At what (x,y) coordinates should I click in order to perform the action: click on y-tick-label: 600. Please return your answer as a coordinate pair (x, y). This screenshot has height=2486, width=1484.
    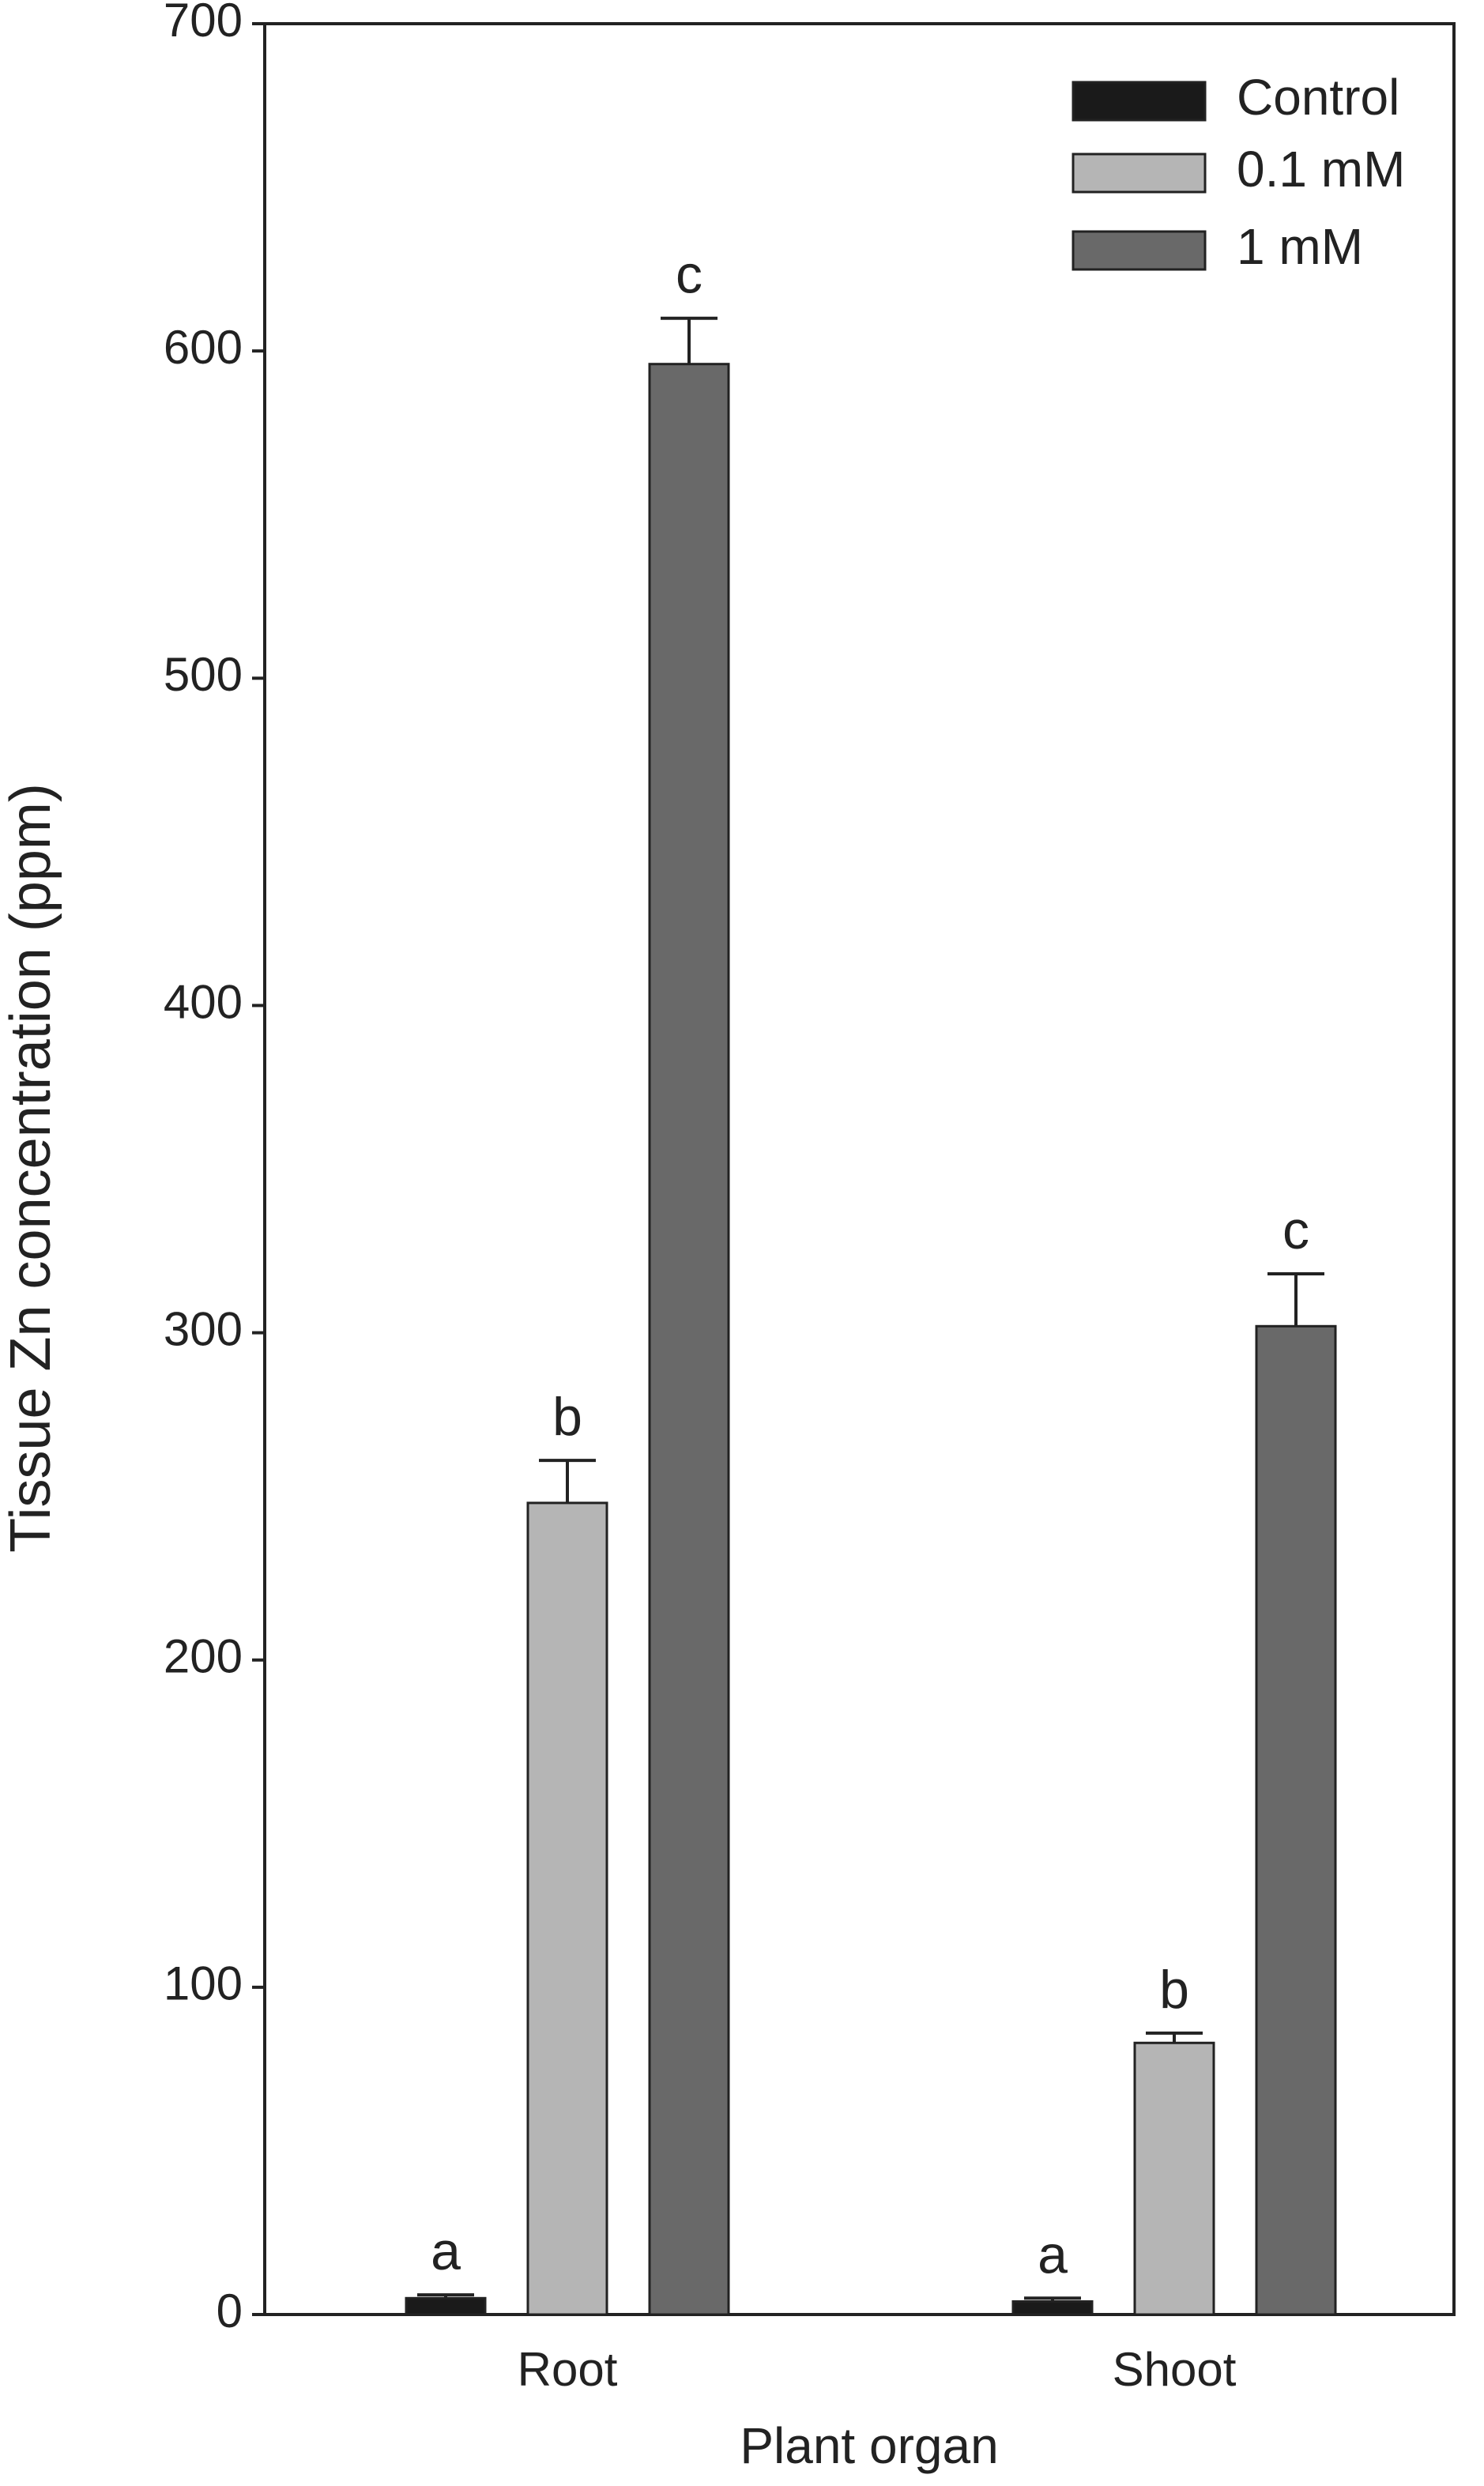
    Looking at the image, I should click on (203, 347).